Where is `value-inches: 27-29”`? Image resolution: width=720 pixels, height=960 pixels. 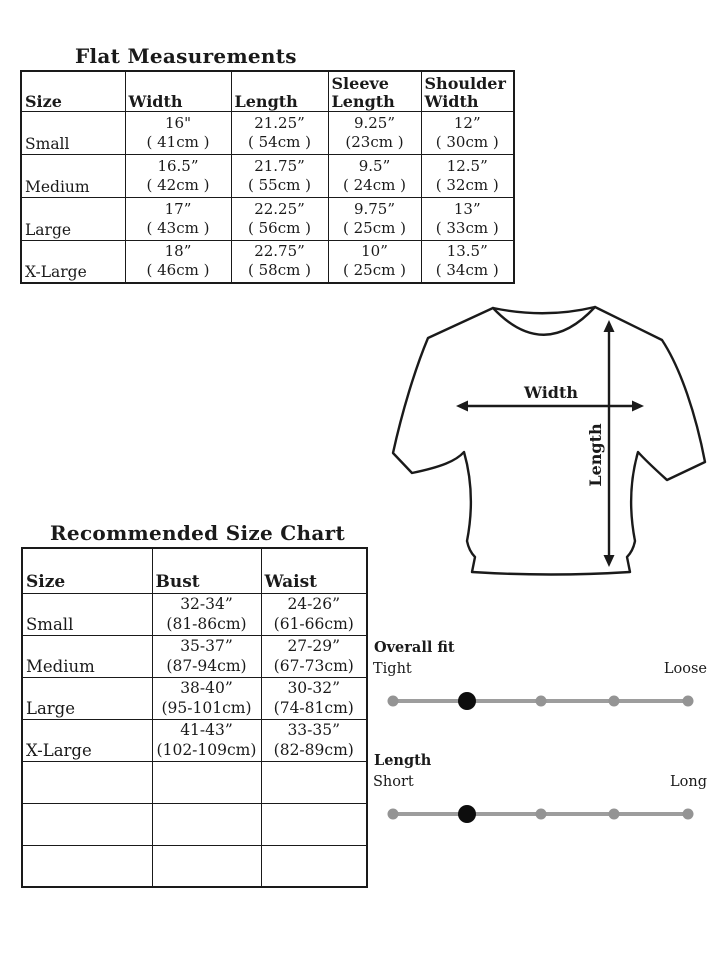
value-inches: 27-29” is located at coordinates (314, 646).